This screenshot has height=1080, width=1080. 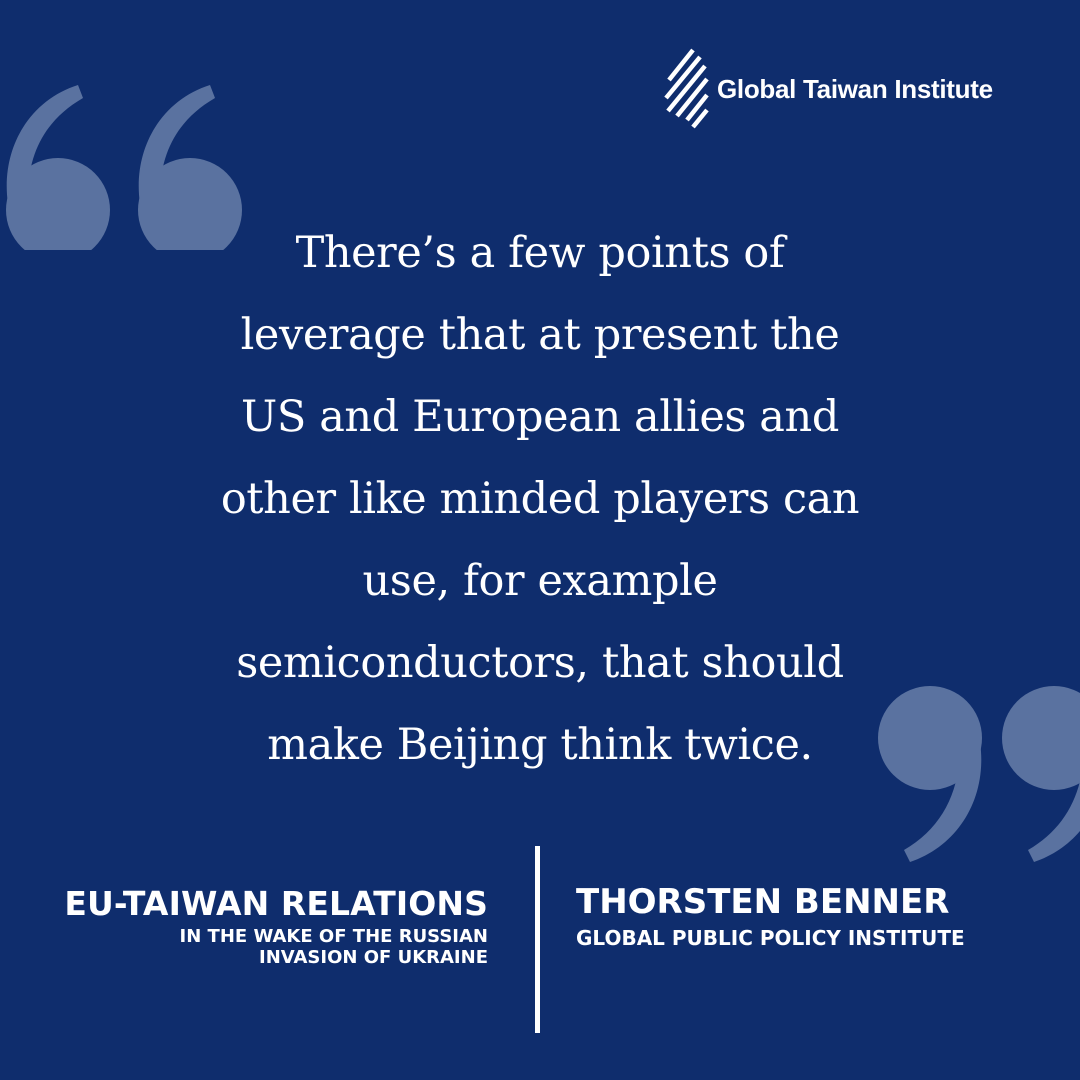 I want to click on brand-name: Global Taiwan Institute, so click(x=855, y=88).